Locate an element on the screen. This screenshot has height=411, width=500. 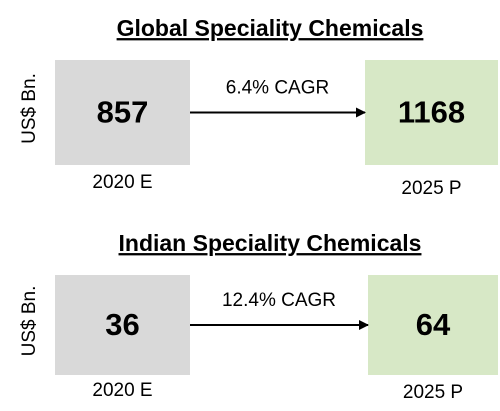
to-value: 64 is located at coordinates (433, 324).